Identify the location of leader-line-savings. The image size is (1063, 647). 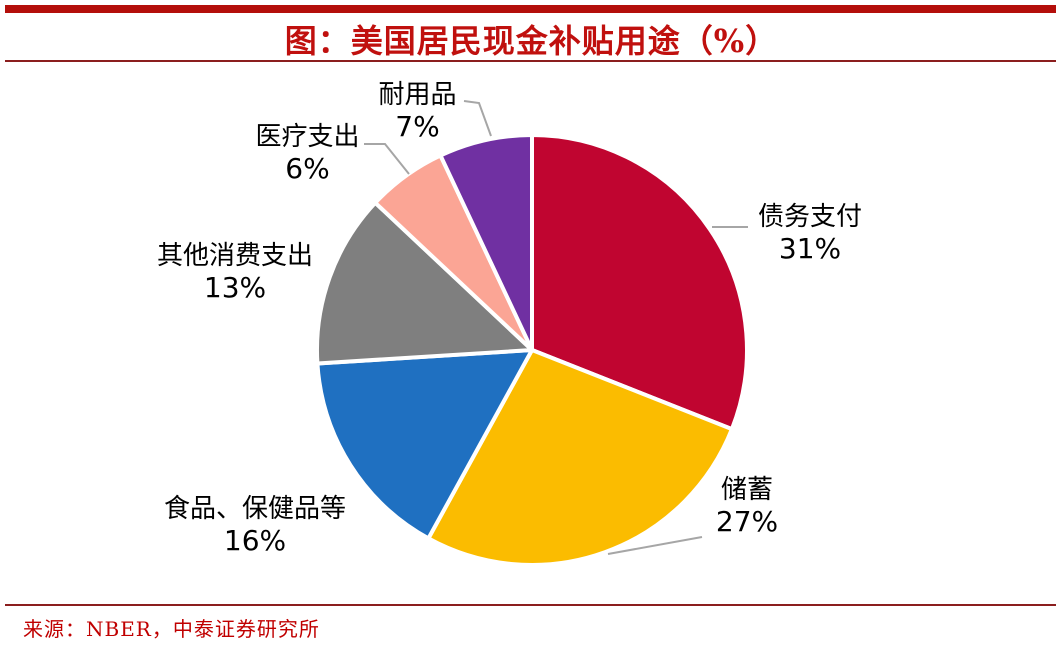
(655, 545).